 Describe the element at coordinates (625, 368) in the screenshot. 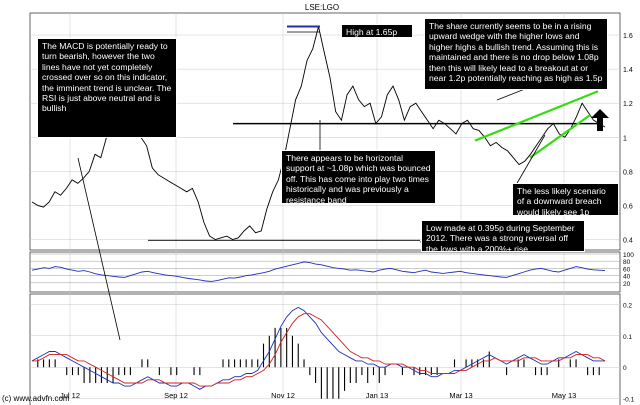

I see `macd-tick-label: 0` at that location.